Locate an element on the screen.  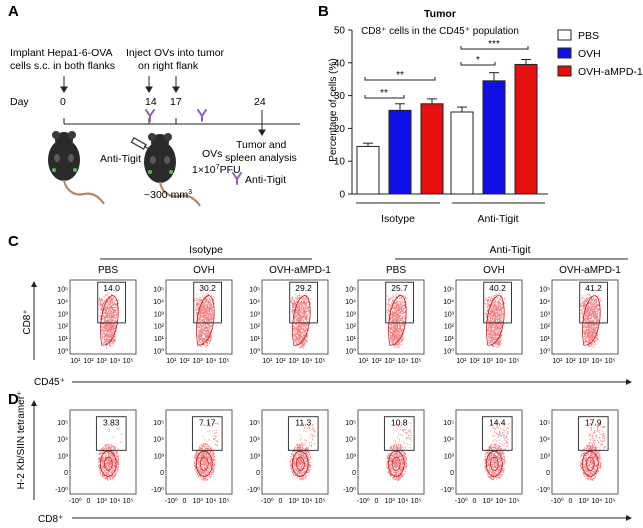
y-tick-label: 20 is located at coordinates (340, 129).